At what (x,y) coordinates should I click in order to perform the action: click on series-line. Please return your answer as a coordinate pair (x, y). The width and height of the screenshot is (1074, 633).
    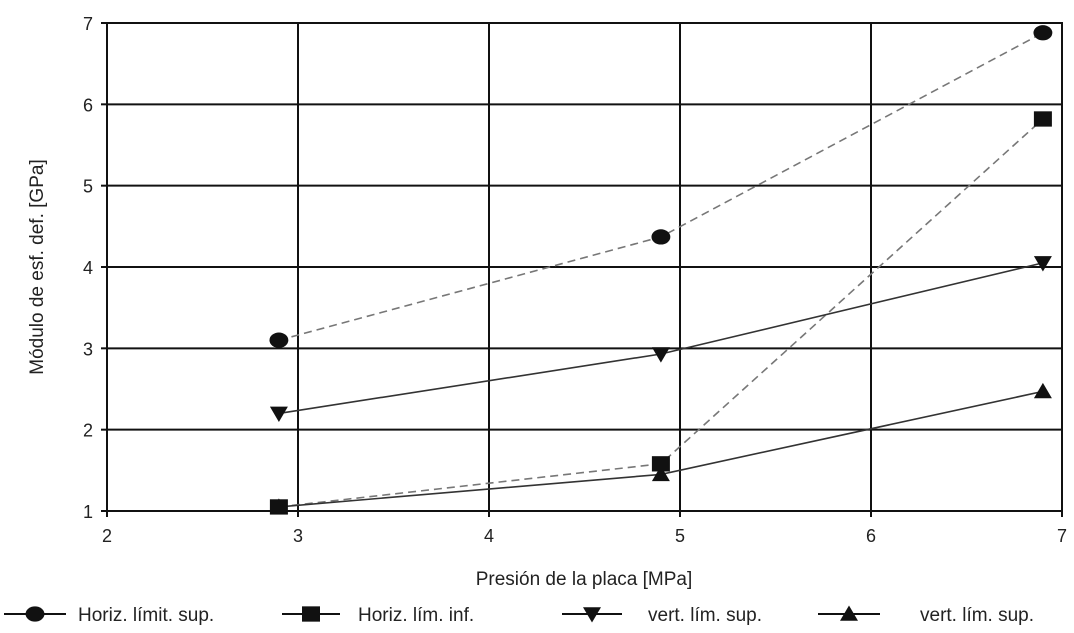
    Looking at the image, I should click on (661, 449).